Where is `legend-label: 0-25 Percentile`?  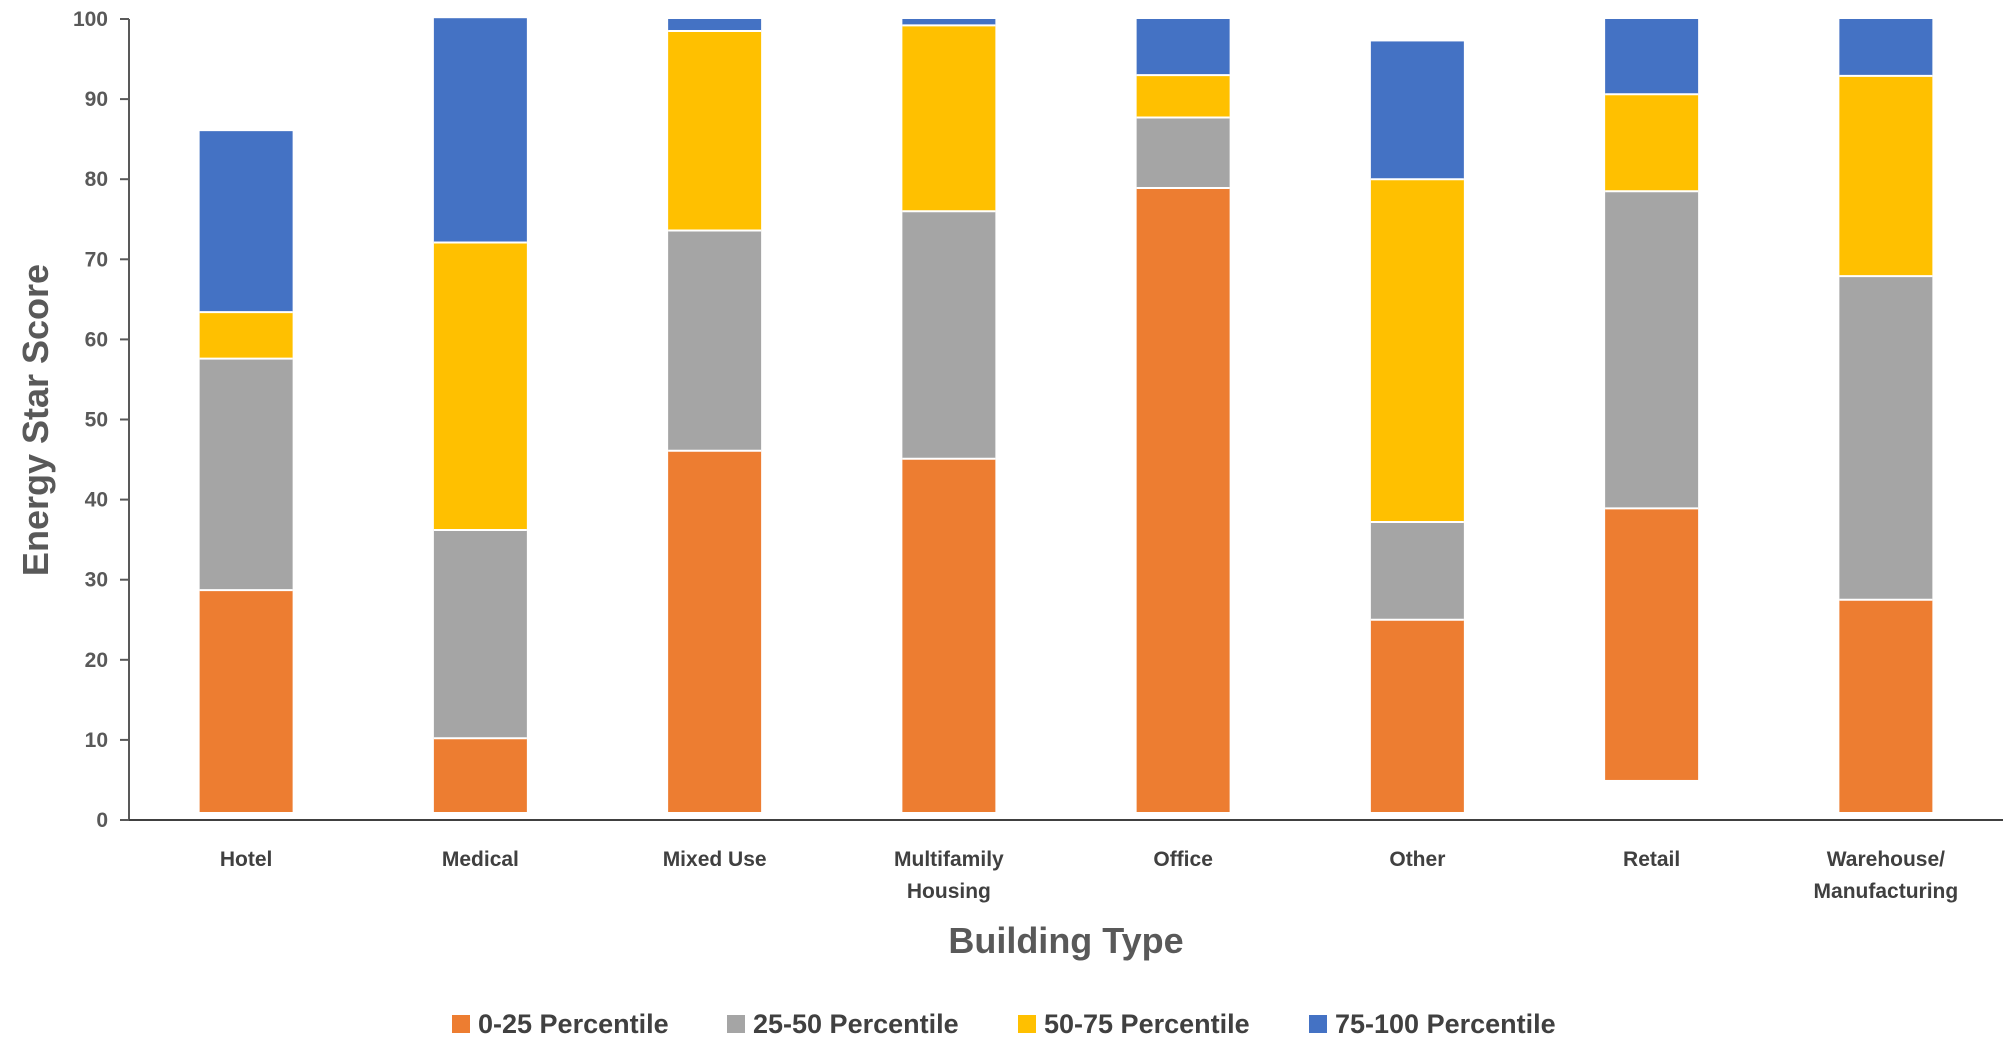 legend-label: 0-25 Percentile is located at coordinates (573, 1024).